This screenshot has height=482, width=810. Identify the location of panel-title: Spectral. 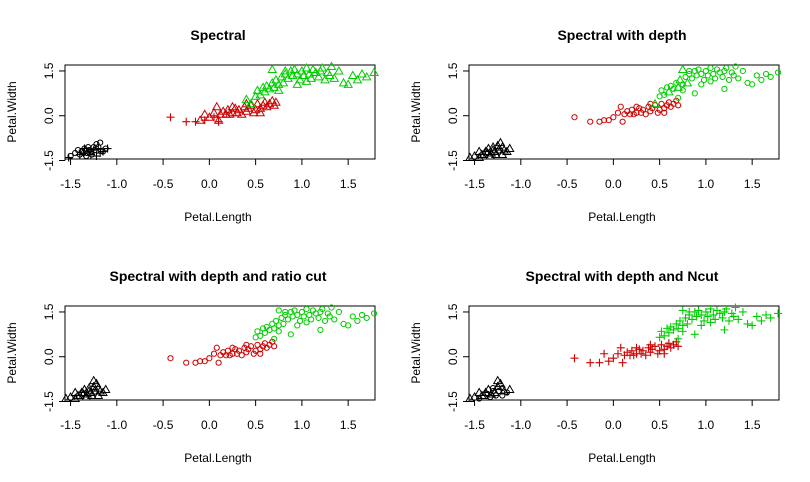
(217, 35).